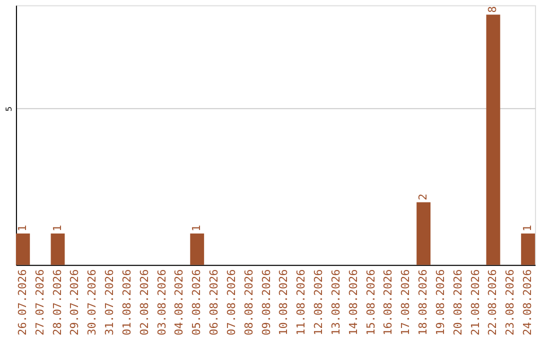 The image size is (540, 340). Describe the element at coordinates (214, 302) in the screenshot. I see `x-tick-label: 06.08.2026` at that location.